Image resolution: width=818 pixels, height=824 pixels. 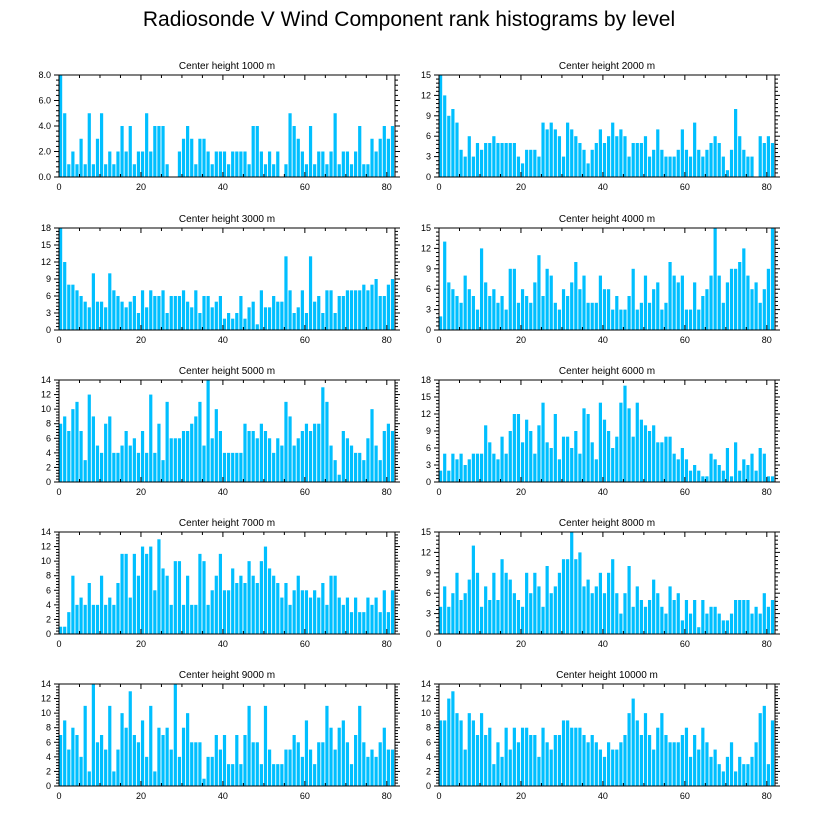 I want to click on y-tick-label: 9, so click(x=428, y=116).